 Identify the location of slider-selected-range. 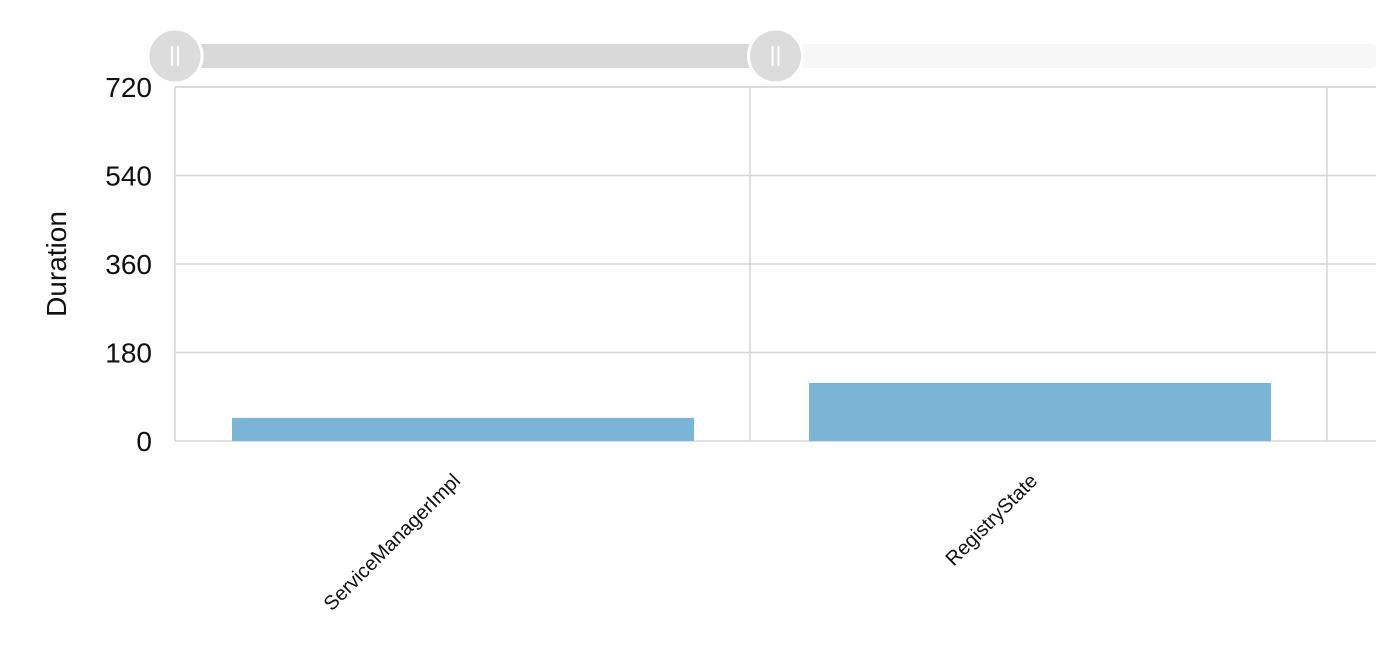
(475, 56).